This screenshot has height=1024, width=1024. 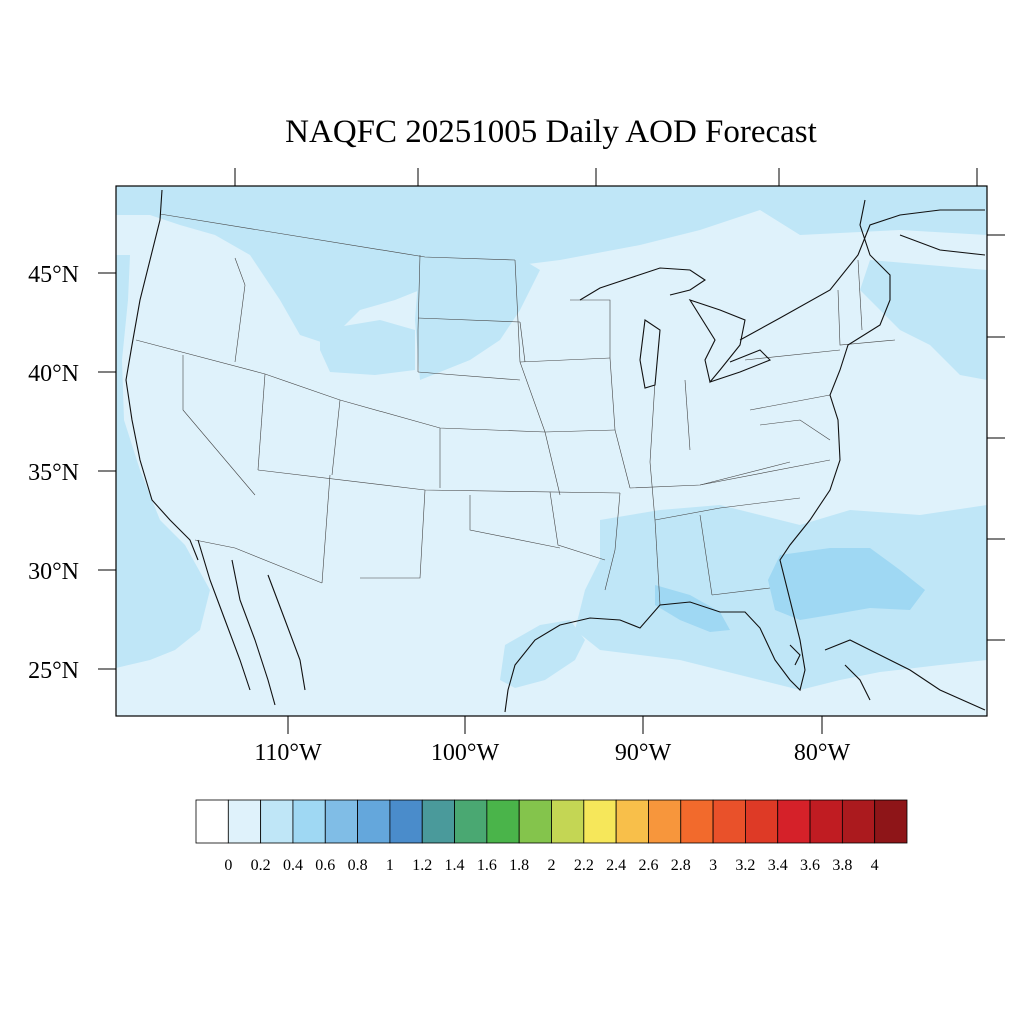 What do you see at coordinates (606, 177) in the screenshot?
I see `top-ticks` at bounding box center [606, 177].